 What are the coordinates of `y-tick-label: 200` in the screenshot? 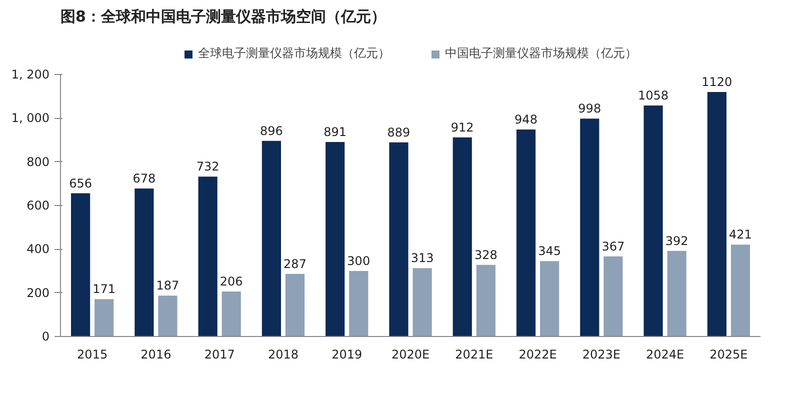 It's located at (38, 293).